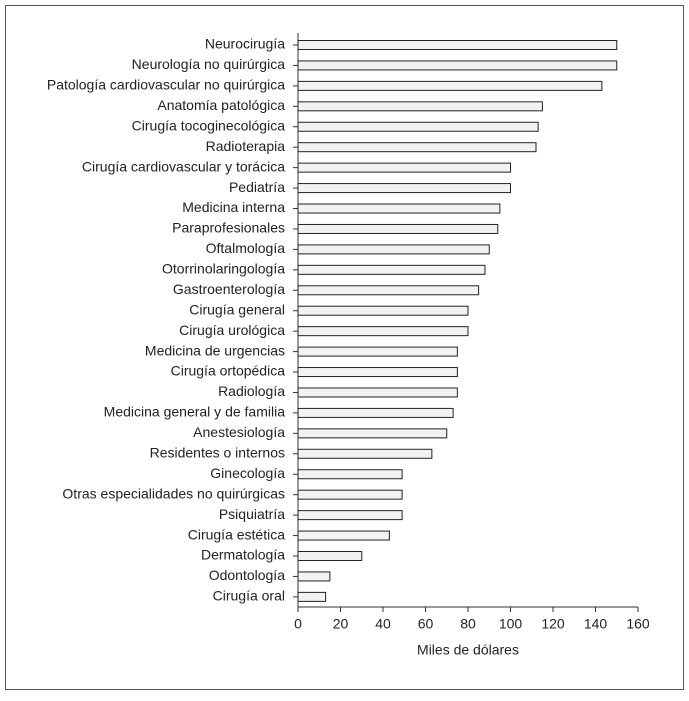 This screenshot has height=701, width=689. Describe the element at coordinates (221, 105) in the screenshot. I see `y-tick-label: Anatomía patológica` at that location.